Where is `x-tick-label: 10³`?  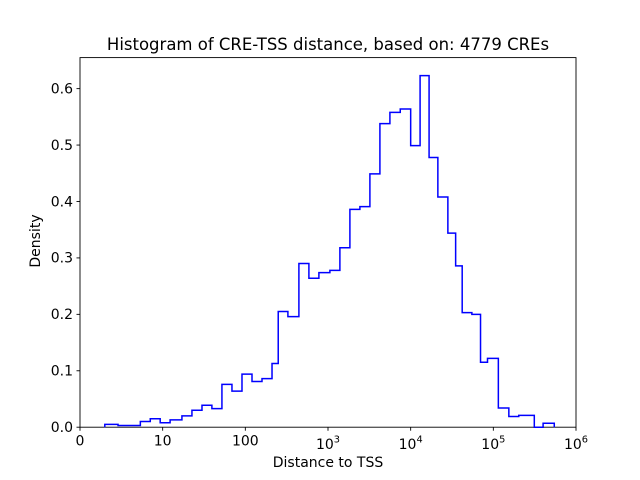 x-tick-label: 10³ is located at coordinates (328, 444).